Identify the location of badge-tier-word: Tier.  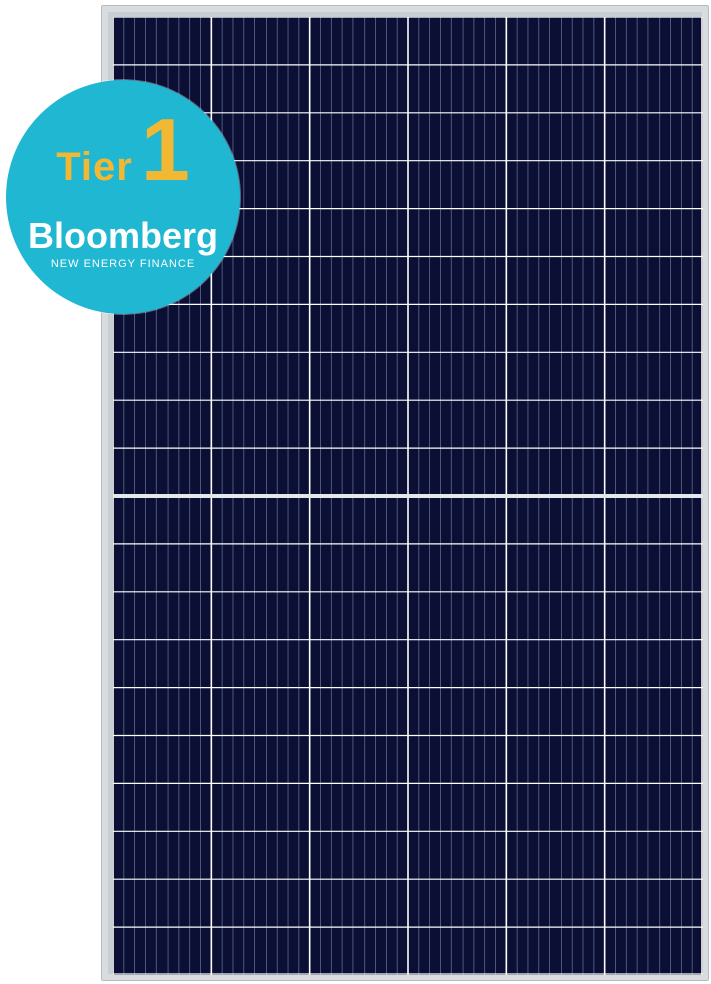
(94, 167).